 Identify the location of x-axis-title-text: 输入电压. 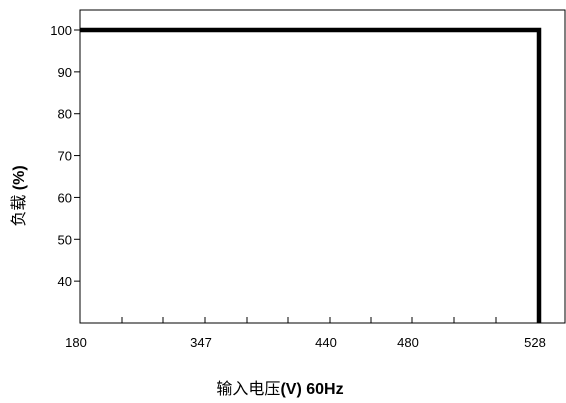
(248, 389).